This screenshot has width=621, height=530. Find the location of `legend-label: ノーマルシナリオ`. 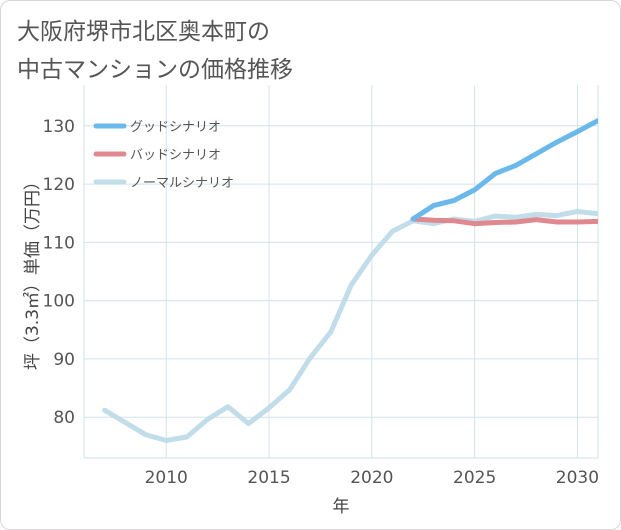

legend-label: ノーマルシナリオ is located at coordinates (182, 183).